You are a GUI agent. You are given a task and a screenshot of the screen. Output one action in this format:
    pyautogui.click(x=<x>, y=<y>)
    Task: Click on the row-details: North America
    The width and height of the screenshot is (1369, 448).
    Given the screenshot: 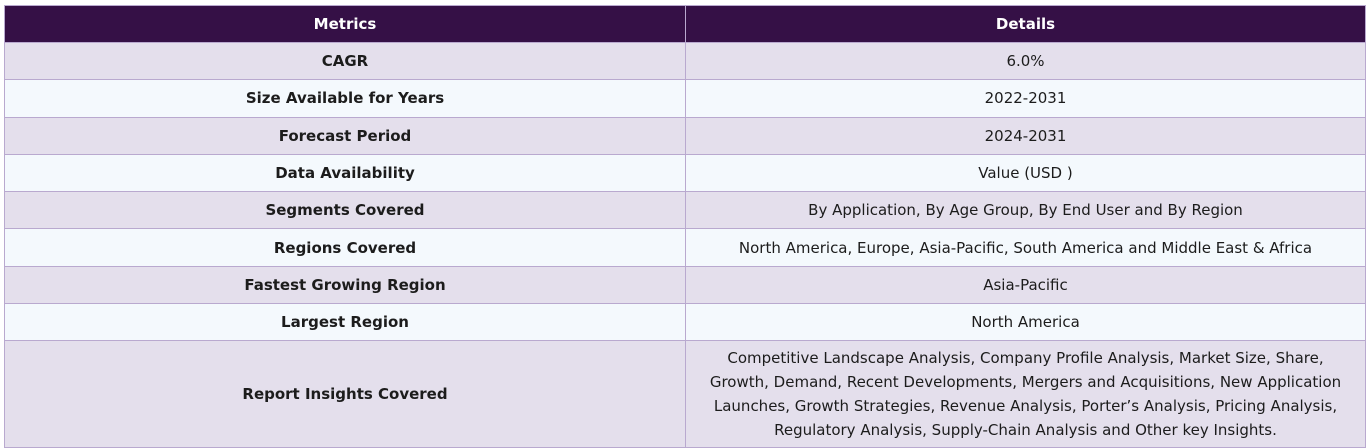 What is the action you would take?
    pyautogui.click(x=1025, y=322)
    